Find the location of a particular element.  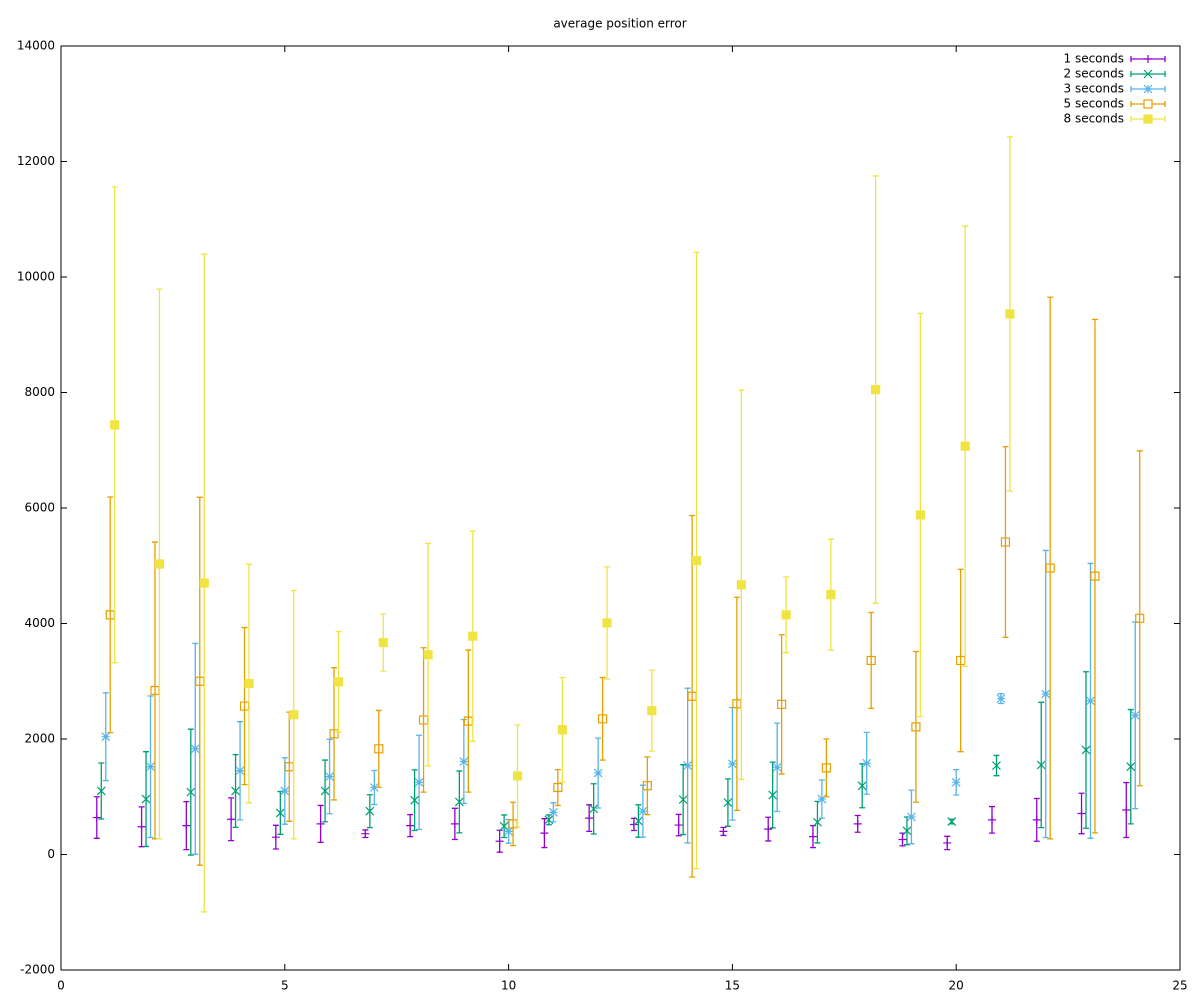

x-tick-label: 5 is located at coordinates (285, 986).